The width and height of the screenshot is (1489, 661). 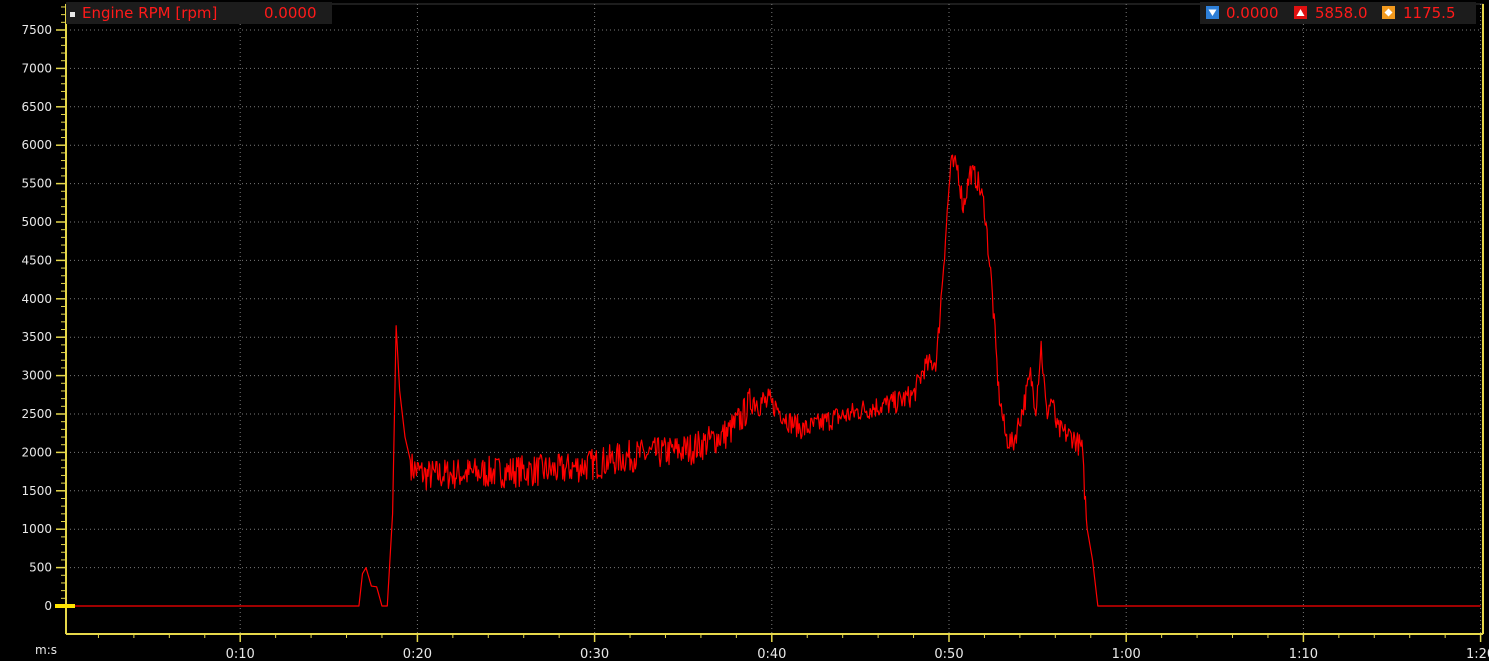 What do you see at coordinates (36, 30) in the screenshot?
I see `y-tick-label: 7500` at bounding box center [36, 30].